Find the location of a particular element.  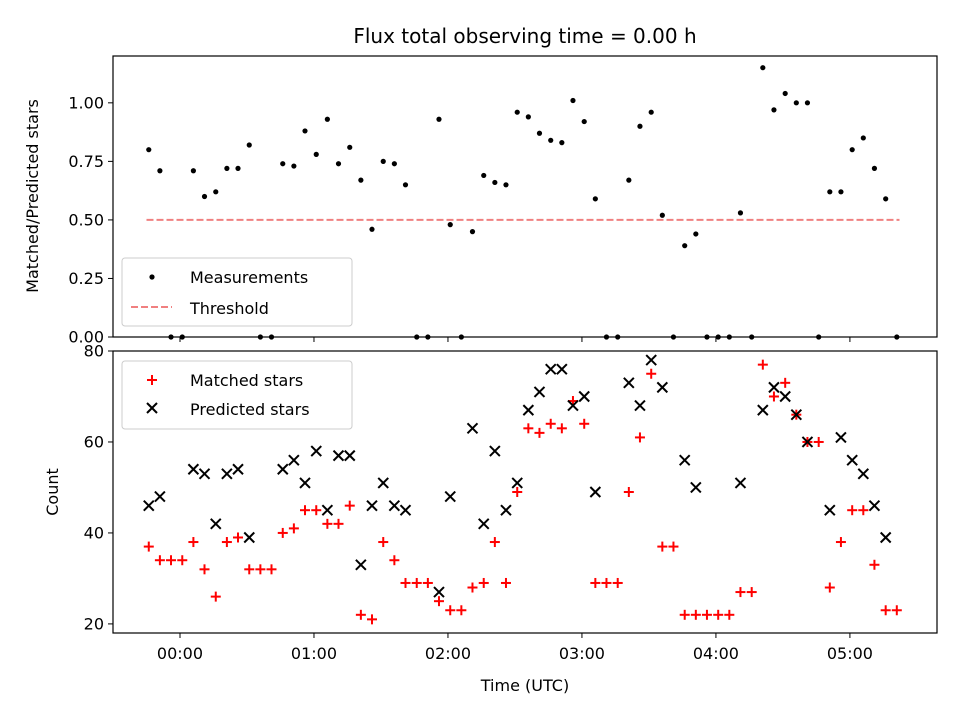

top-y-tick-label: 0.75 is located at coordinates (86, 161).